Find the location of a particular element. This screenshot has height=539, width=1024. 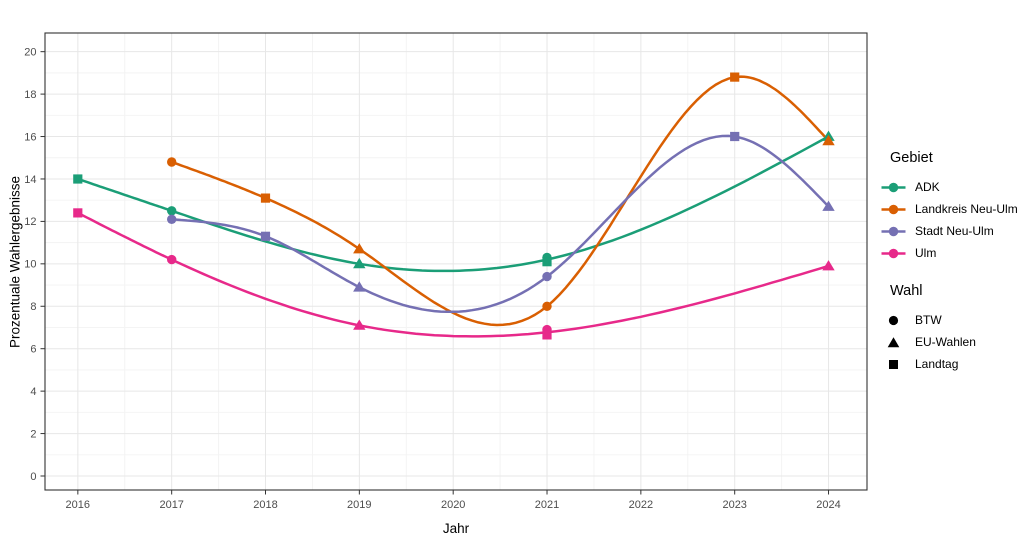

legend-item-label: Stadt Neu-Ulm is located at coordinates (954, 230).